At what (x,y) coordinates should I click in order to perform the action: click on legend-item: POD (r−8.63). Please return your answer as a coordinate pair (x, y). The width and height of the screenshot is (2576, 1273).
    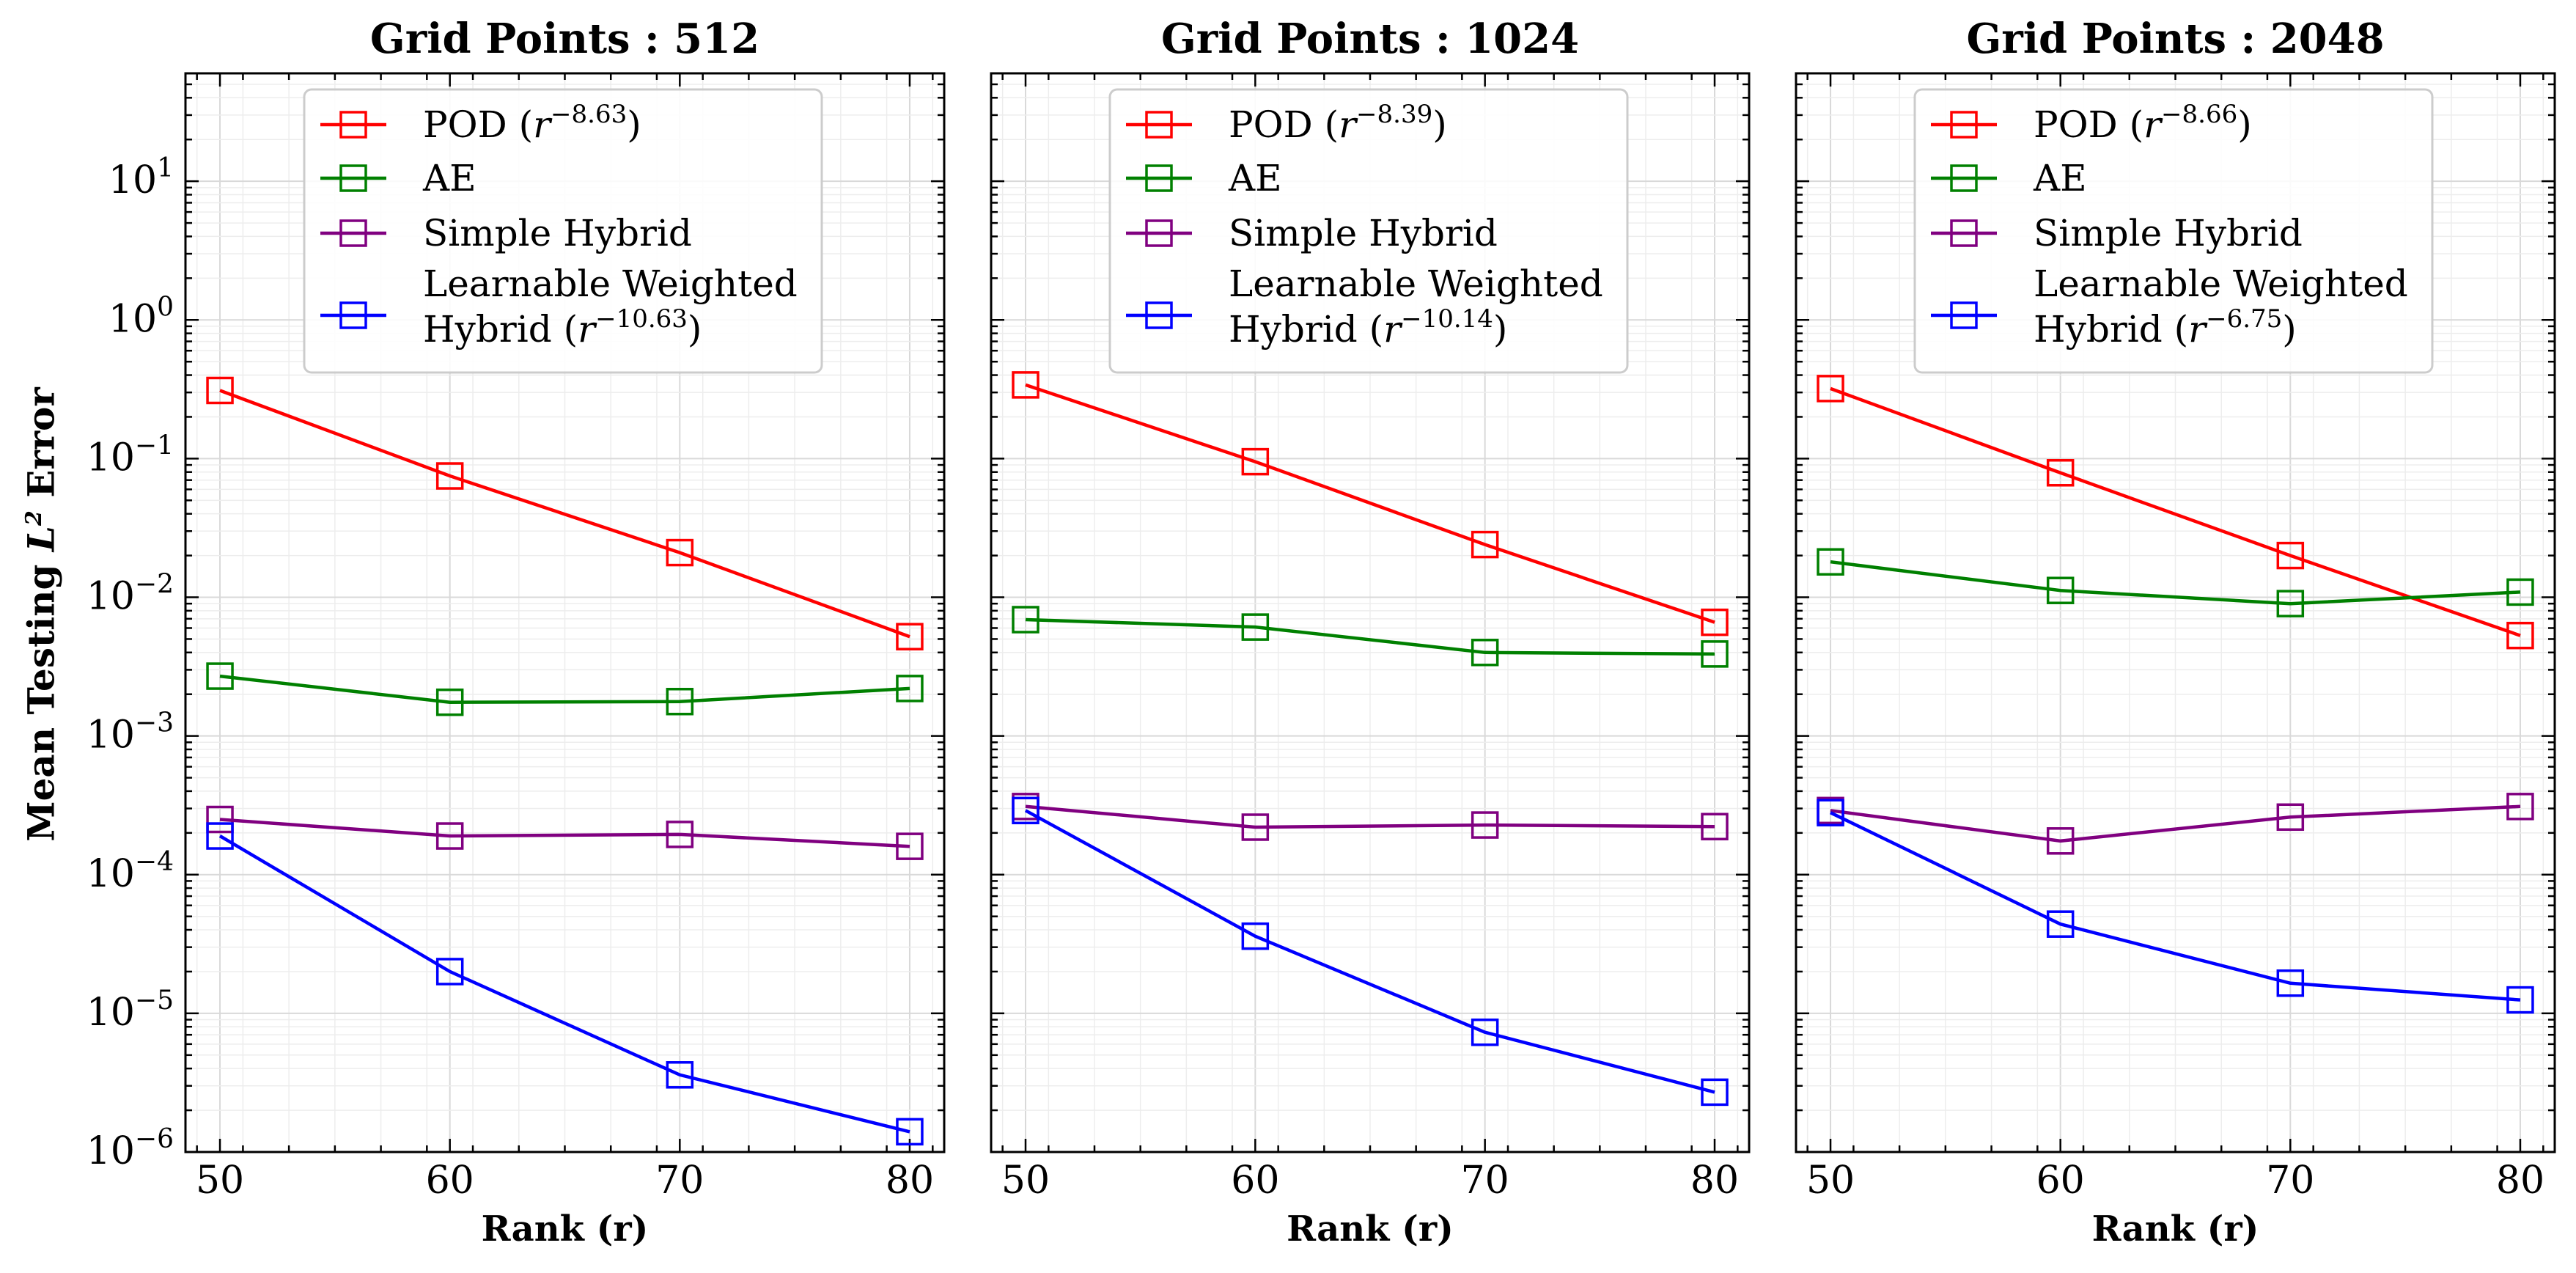
    Looking at the image, I should click on (480, 123).